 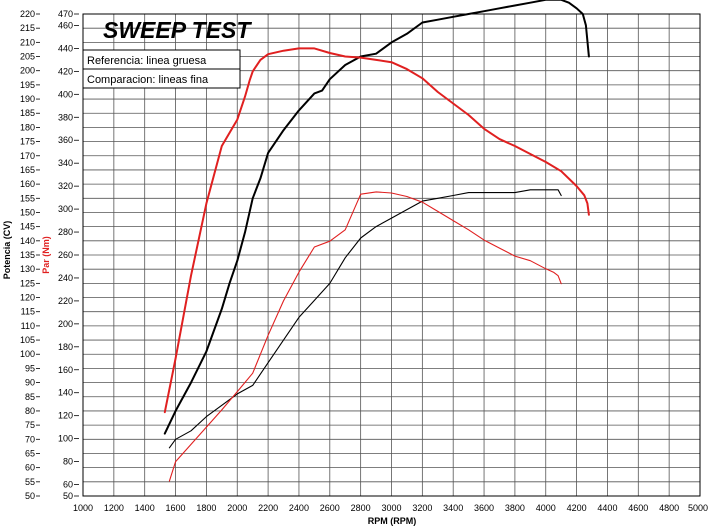 I want to click on power-tick-160: 160, so click(x=27, y=184).